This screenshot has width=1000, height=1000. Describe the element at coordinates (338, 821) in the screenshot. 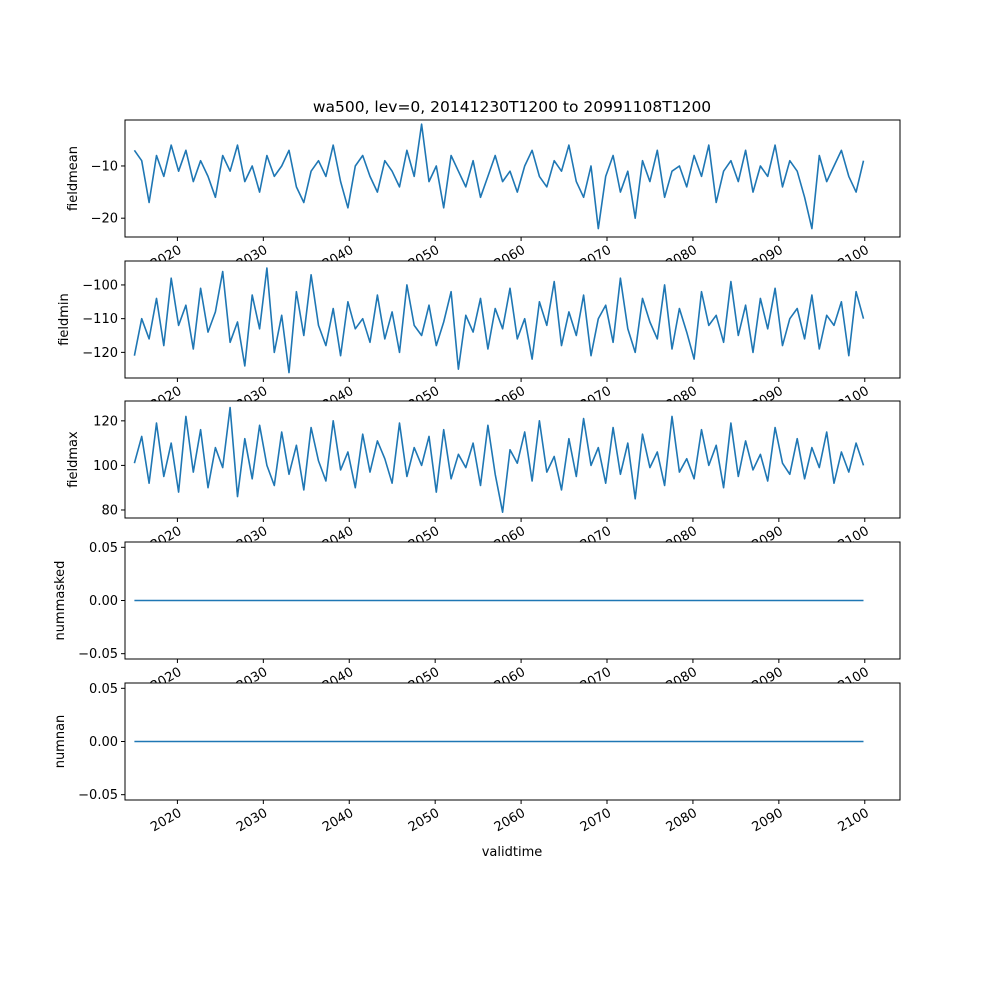

I see `numnan-xtick-label: 2040` at that location.